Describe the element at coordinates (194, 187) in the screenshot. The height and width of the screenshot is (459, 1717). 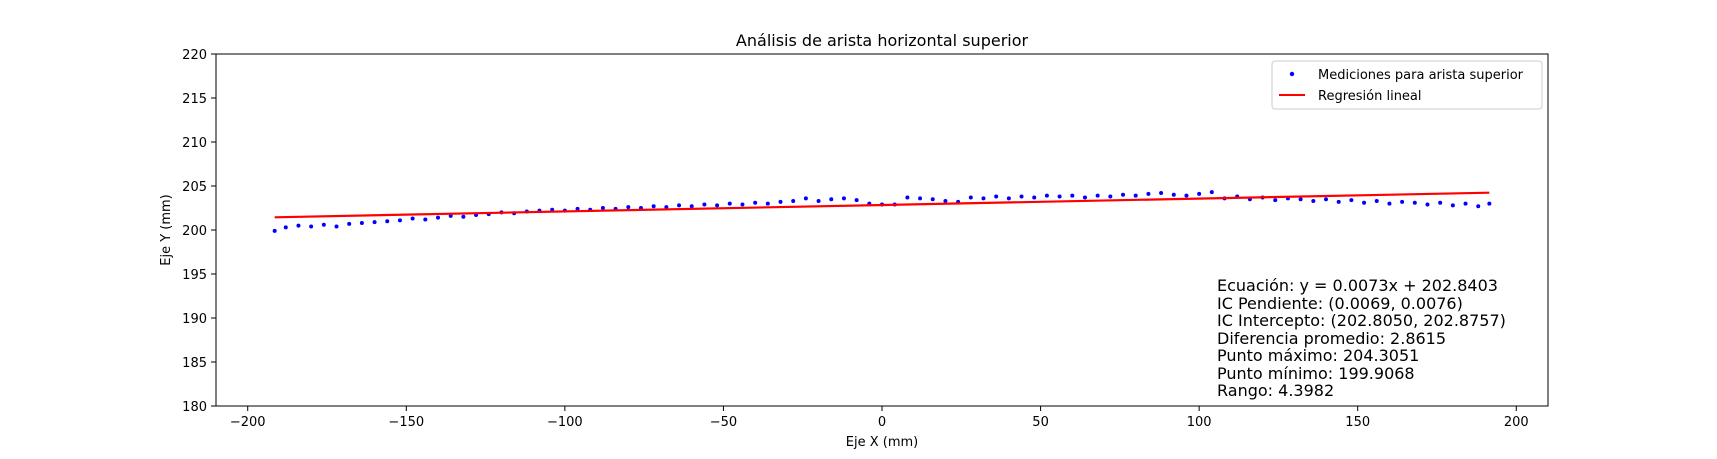
I see `y-tick-label: 205` at that location.